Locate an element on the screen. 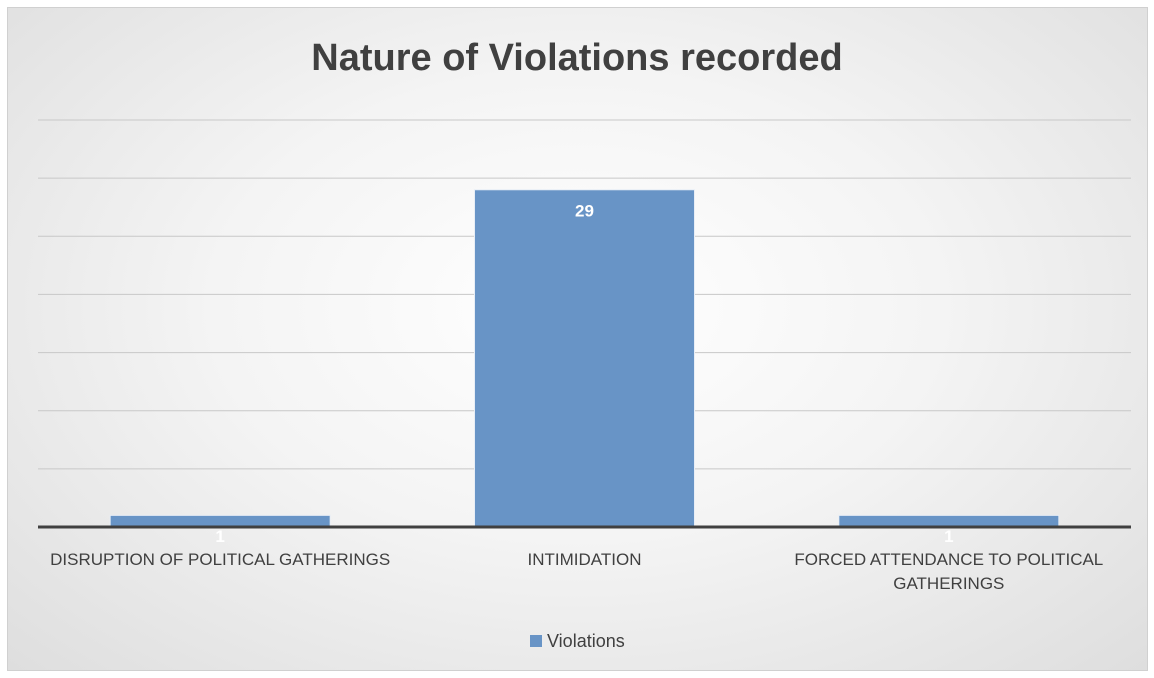 This screenshot has height=678, width=1154. x-tick-label: DISRUPTION OF POLITICAL GATHERINGS is located at coordinates (220, 559).